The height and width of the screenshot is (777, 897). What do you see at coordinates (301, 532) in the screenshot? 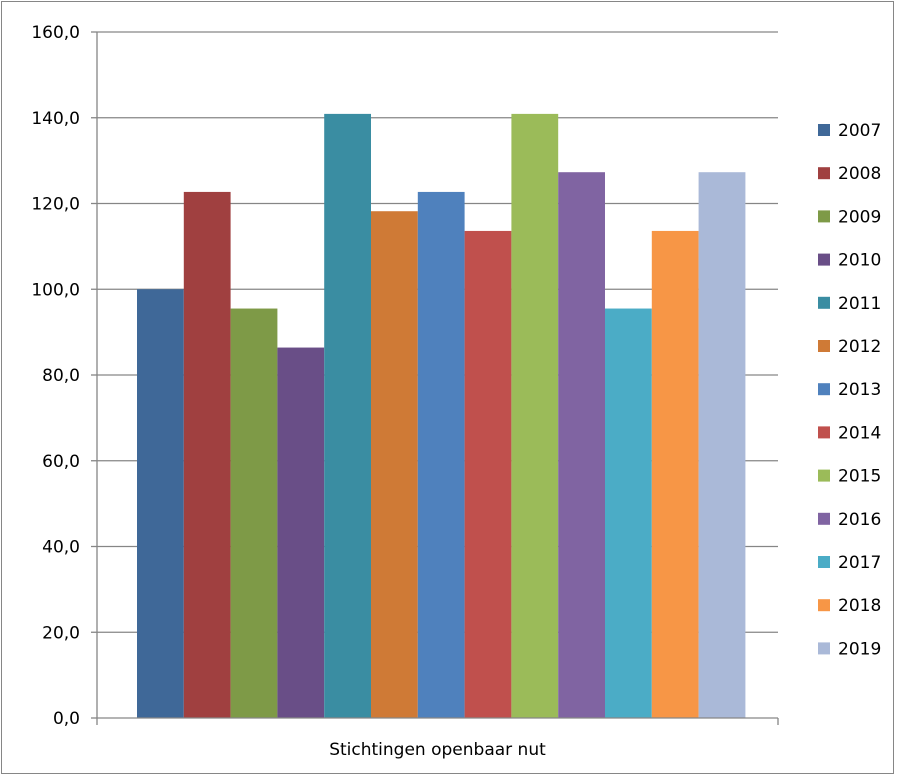
I see `bar-2010` at bounding box center [301, 532].